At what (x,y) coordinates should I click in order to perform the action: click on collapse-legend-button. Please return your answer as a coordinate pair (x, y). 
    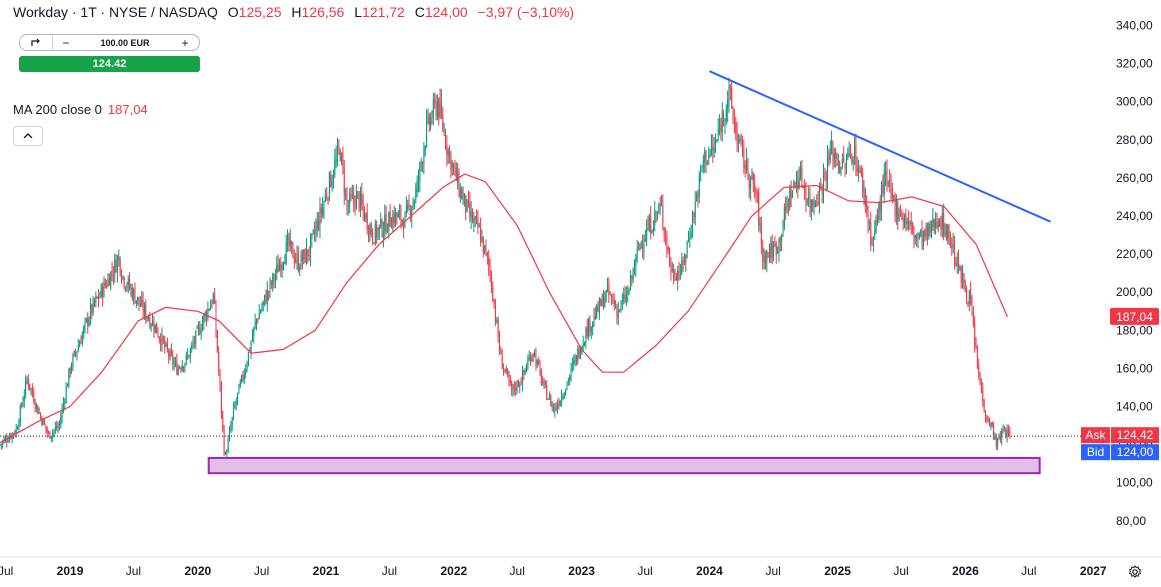
    Looking at the image, I should click on (28, 136).